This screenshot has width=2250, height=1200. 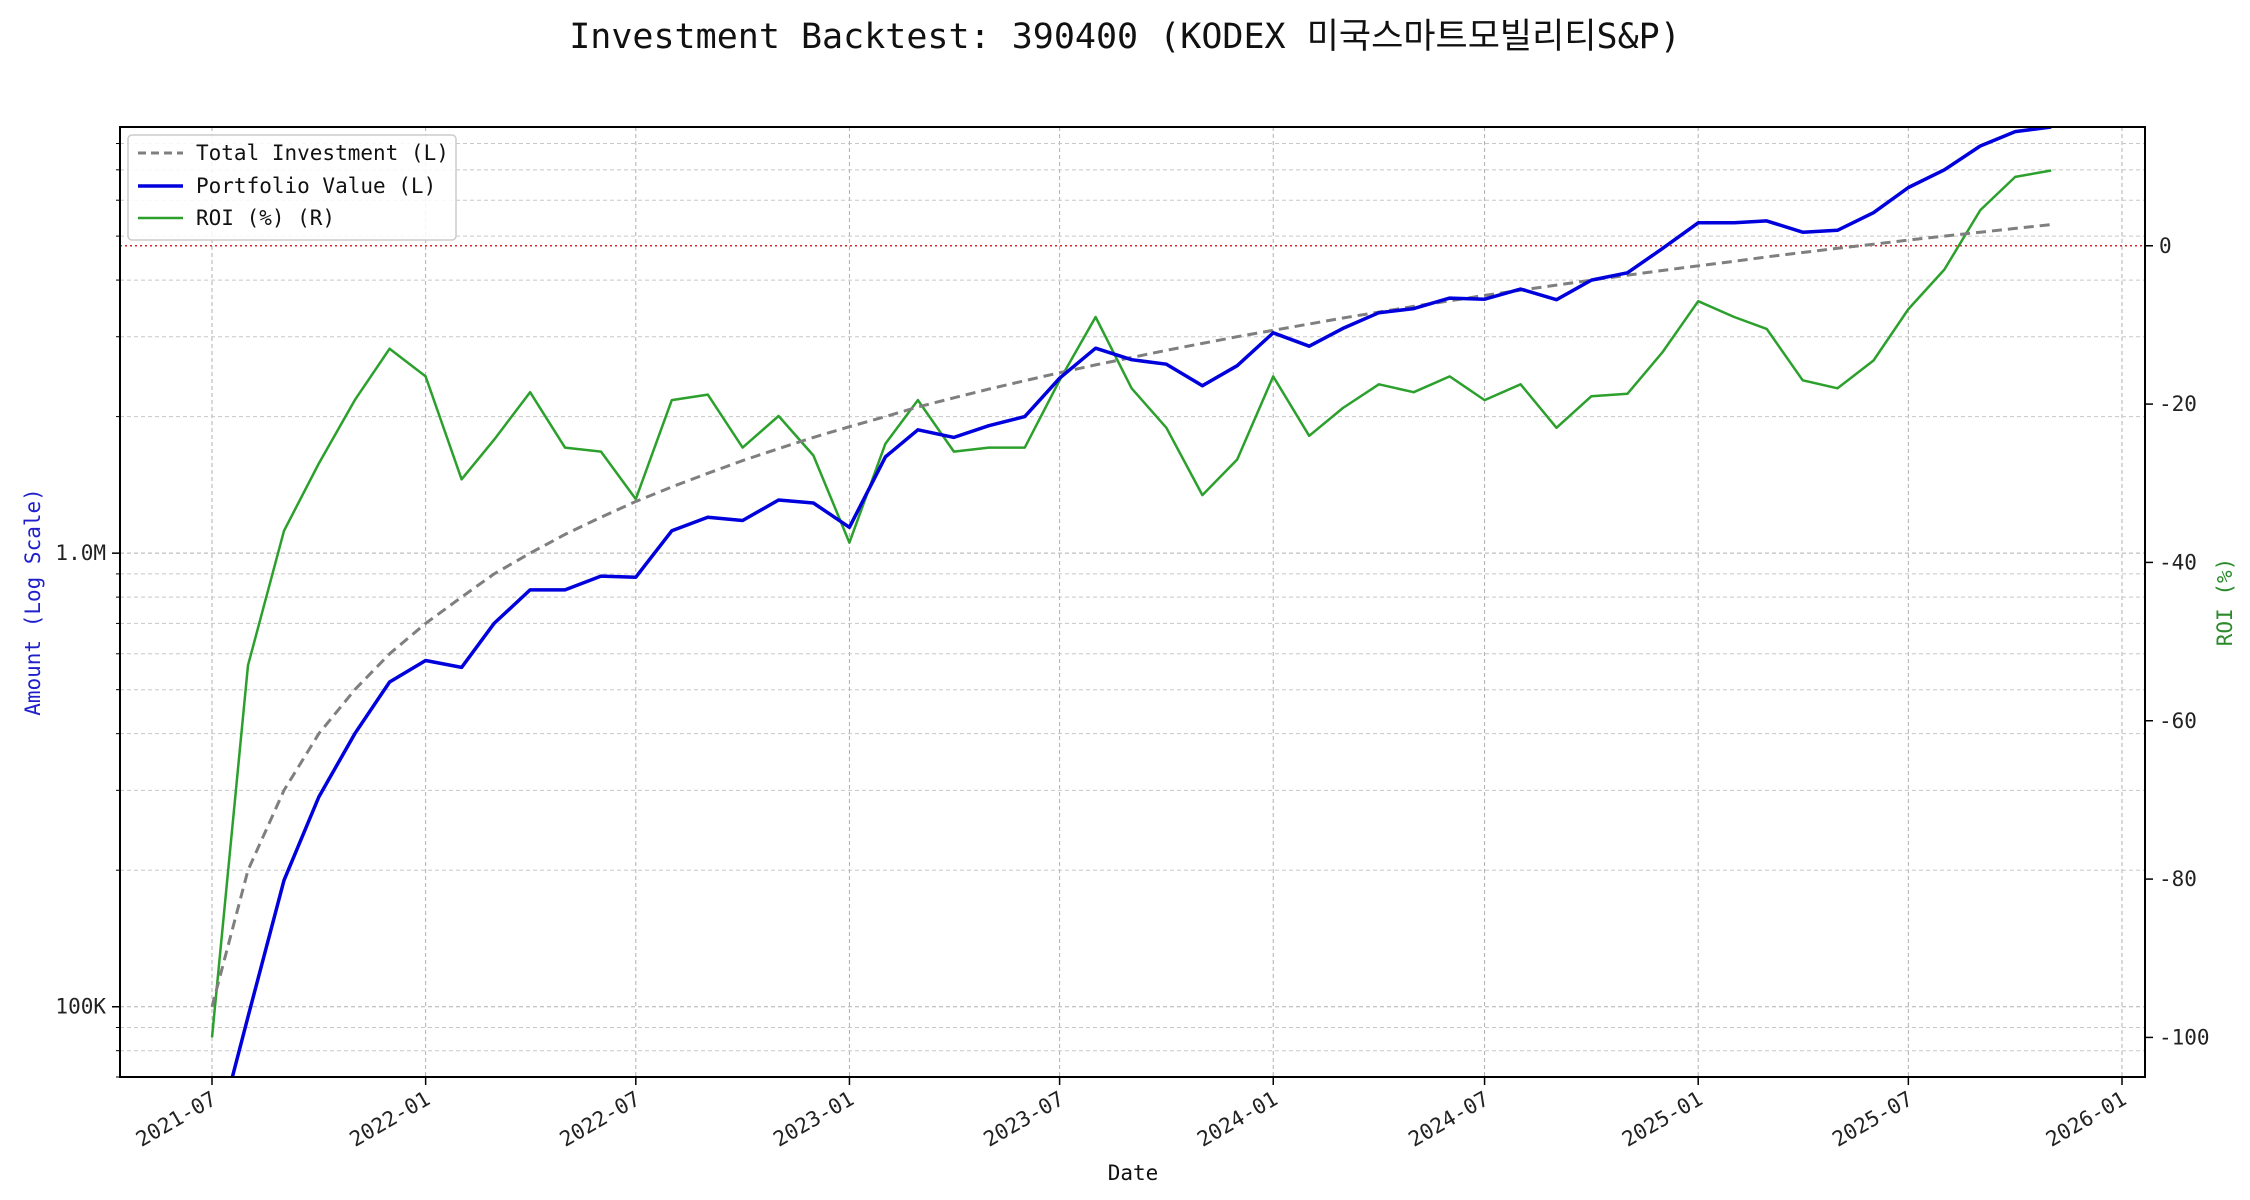 I want to click on x-tick-label: 2021-07, so click(x=176, y=1119).